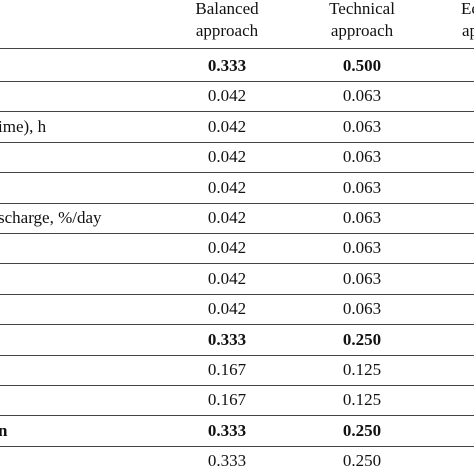 This screenshot has height=474, width=474. I want to click on row-label: scharge, %/day, so click(51, 217).